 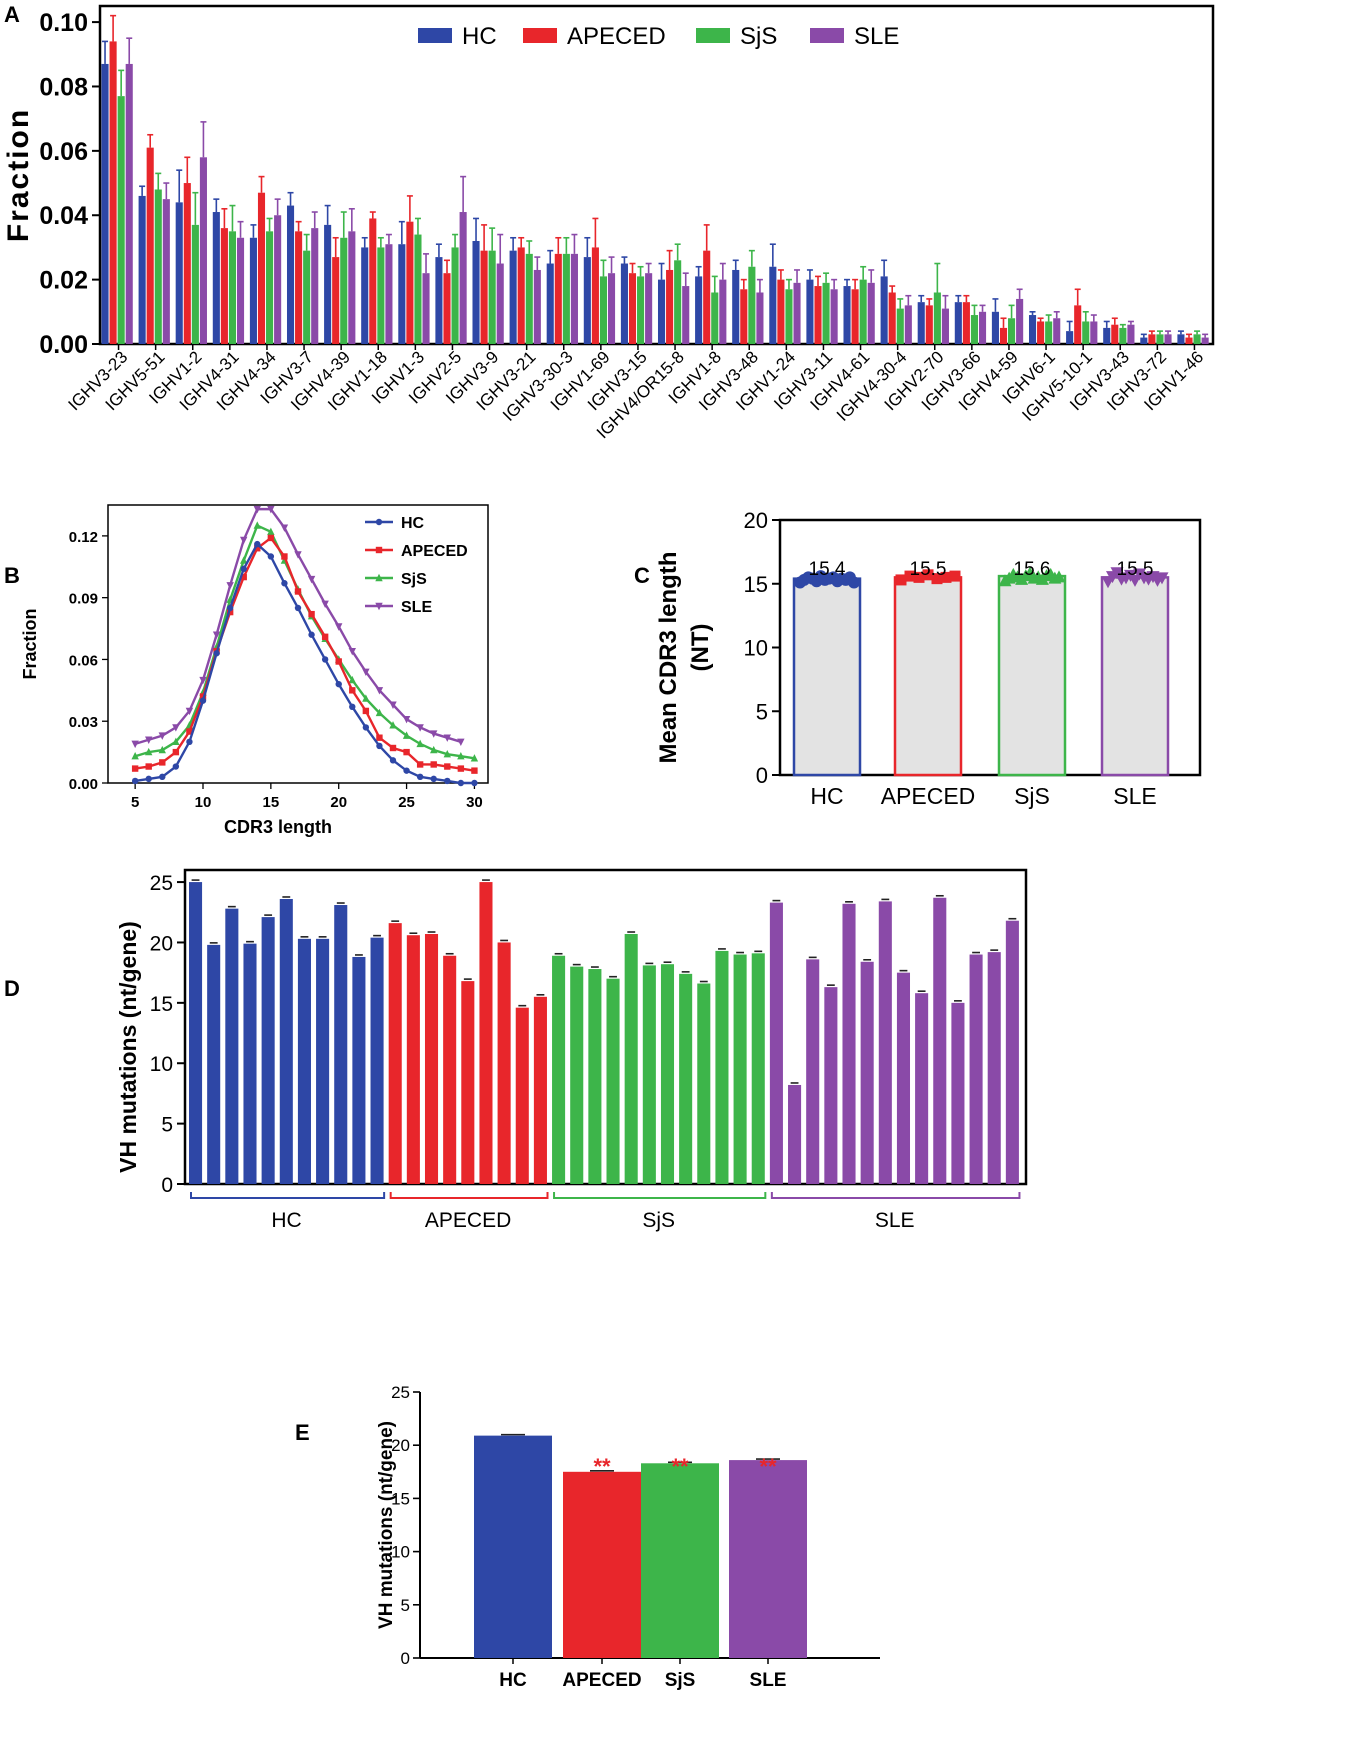 What do you see at coordinates (827, 35) in the screenshot?
I see `legend-swatch-sle` at bounding box center [827, 35].